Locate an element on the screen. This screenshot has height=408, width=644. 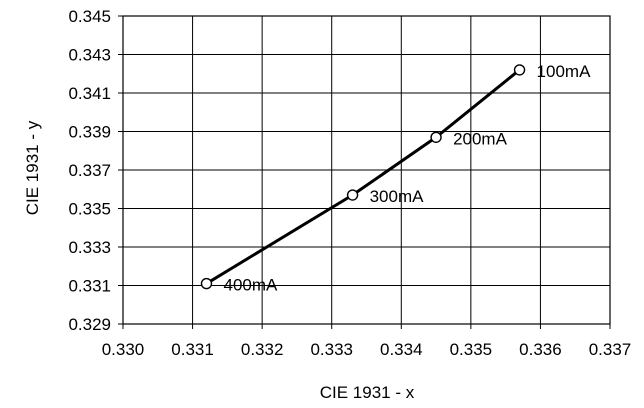
y-tick-label: 0.341 is located at coordinates (89, 93).